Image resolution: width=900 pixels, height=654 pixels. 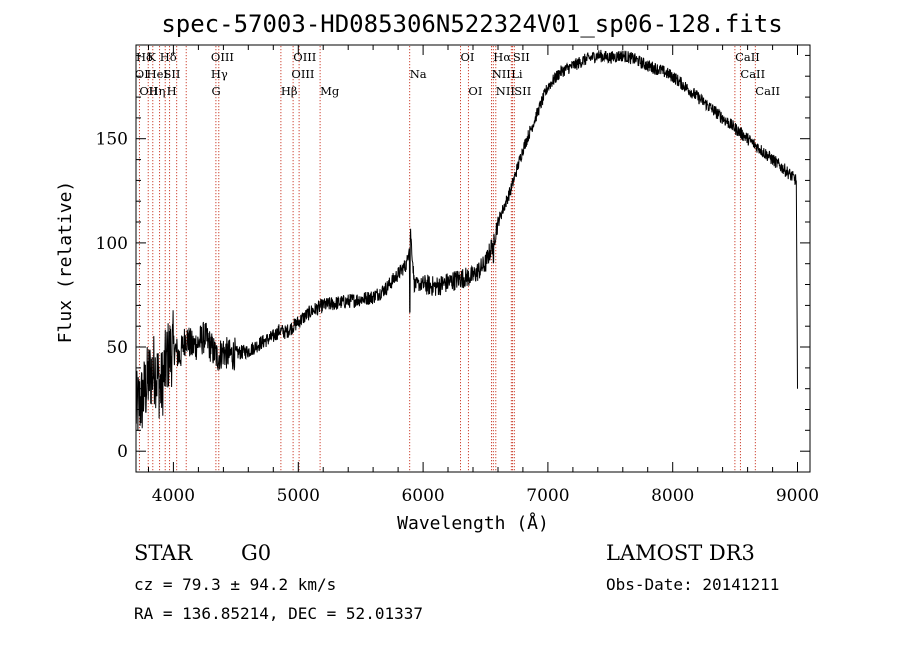 I want to click on x-tick-label-7000: 7000, so click(x=547, y=496).